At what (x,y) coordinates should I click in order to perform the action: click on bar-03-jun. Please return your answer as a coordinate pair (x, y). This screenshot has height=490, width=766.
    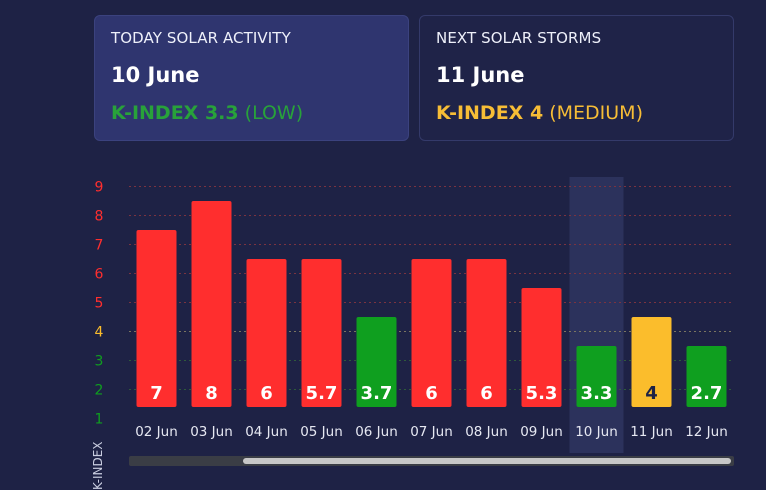
    Looking at the image, I should click on (211, 304).